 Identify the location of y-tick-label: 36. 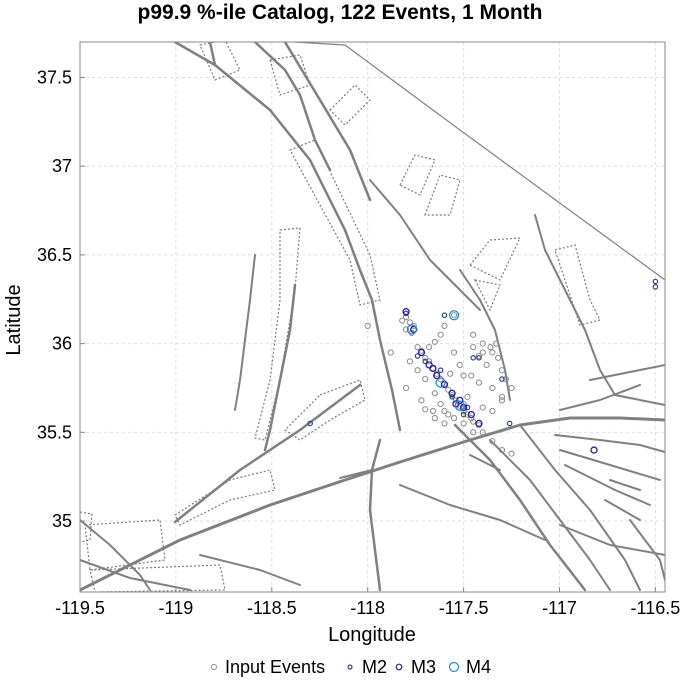
(62, 344).